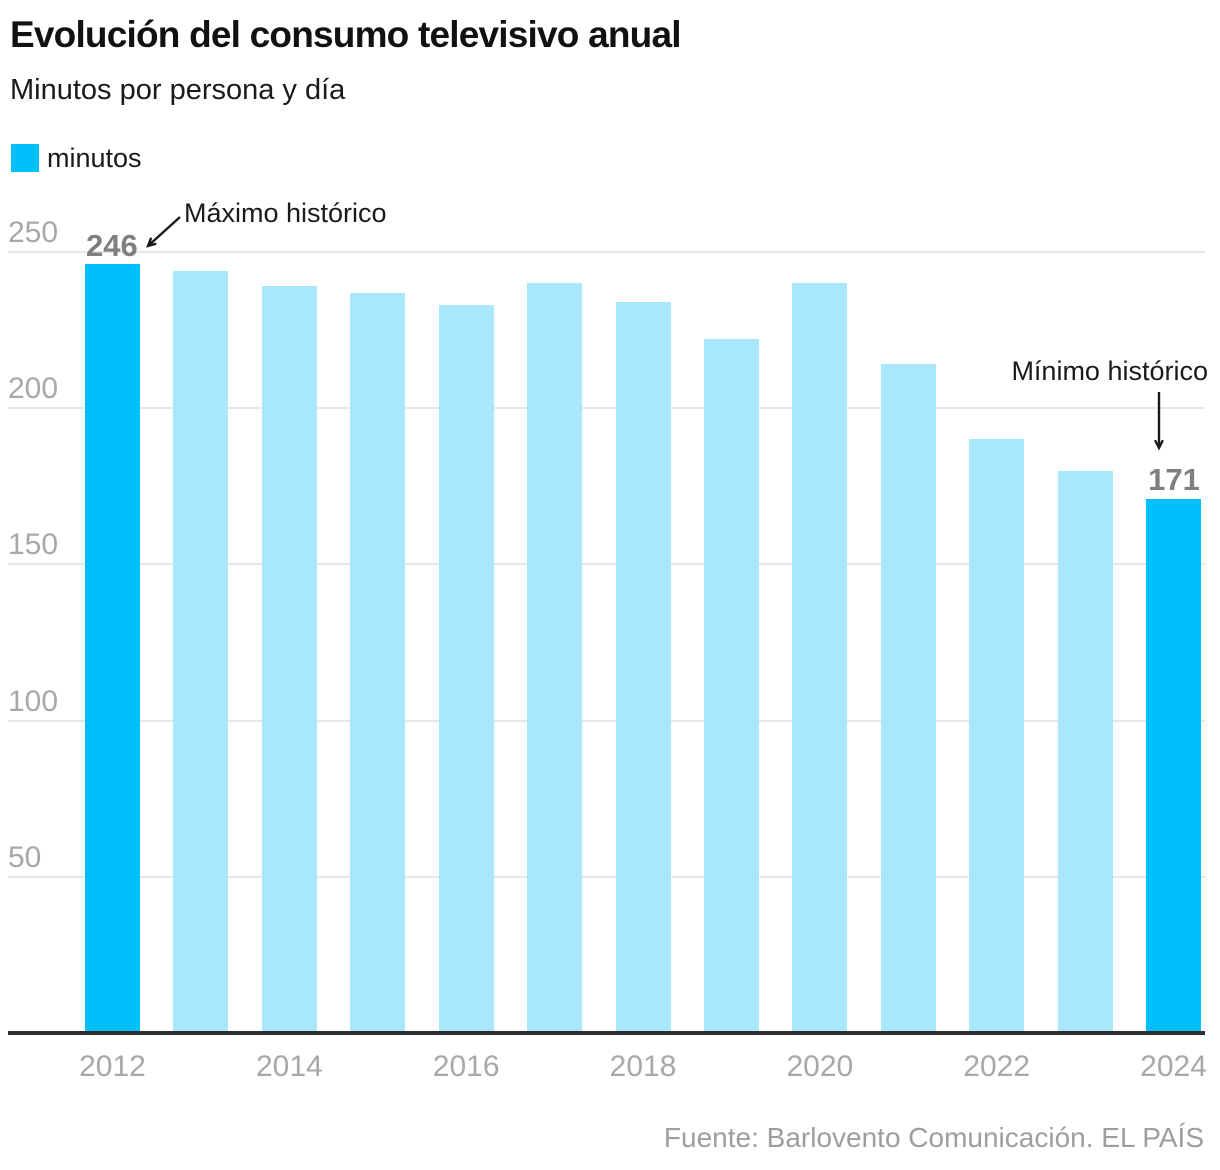 The width and height of the screenshot is (1220, 1170). Describe the element at coordinates (997, 1066) in the screenshot. I see `x-tick-label-2022: 2022` at that location.